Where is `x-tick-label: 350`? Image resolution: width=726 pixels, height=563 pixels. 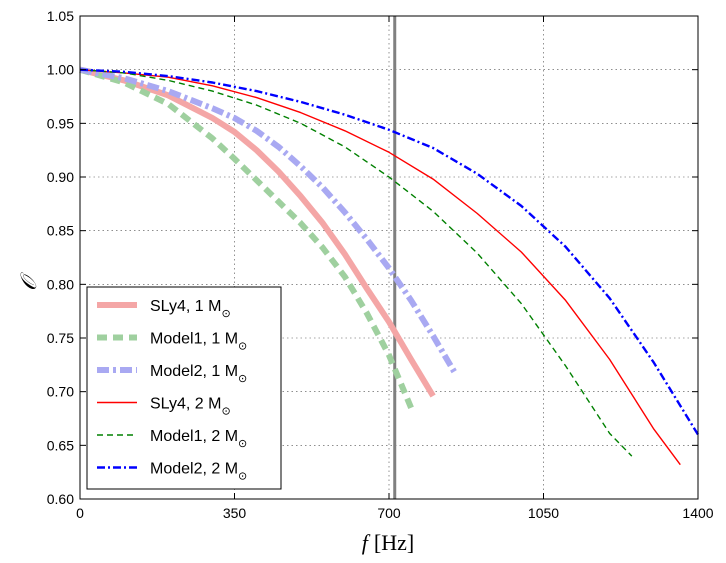
x-tick-label: 350 is located at coordinates (235, 513).